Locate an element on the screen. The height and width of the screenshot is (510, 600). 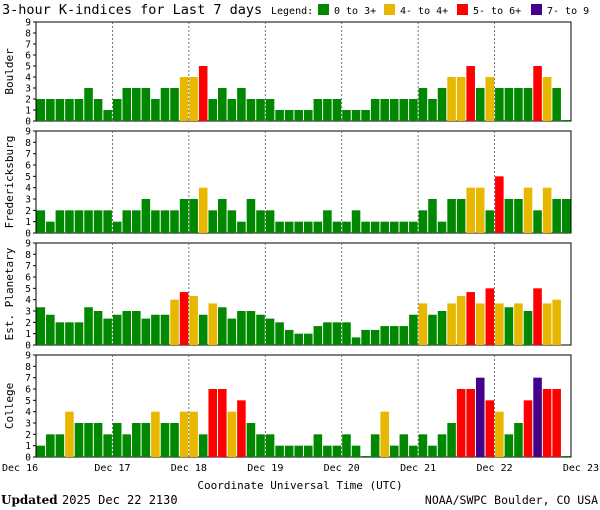
legend-item-label-3: 5- to 6+ is located at coordinates (497, 11).